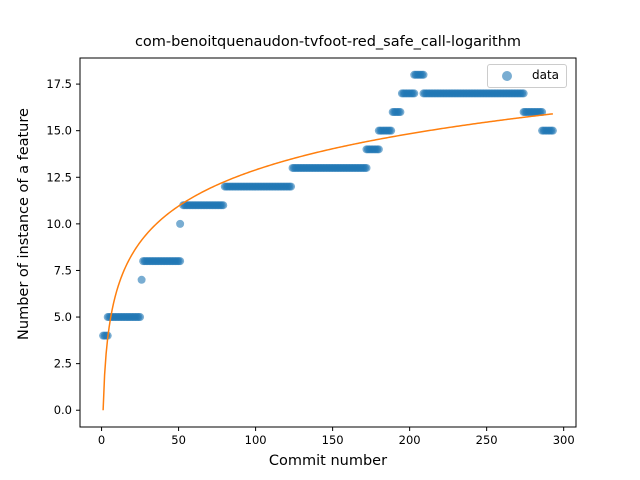  What do you see at coordinates (564, 440) in the screenshot?
I see `x-tick-label: 300` at bounding box center [564, 440].